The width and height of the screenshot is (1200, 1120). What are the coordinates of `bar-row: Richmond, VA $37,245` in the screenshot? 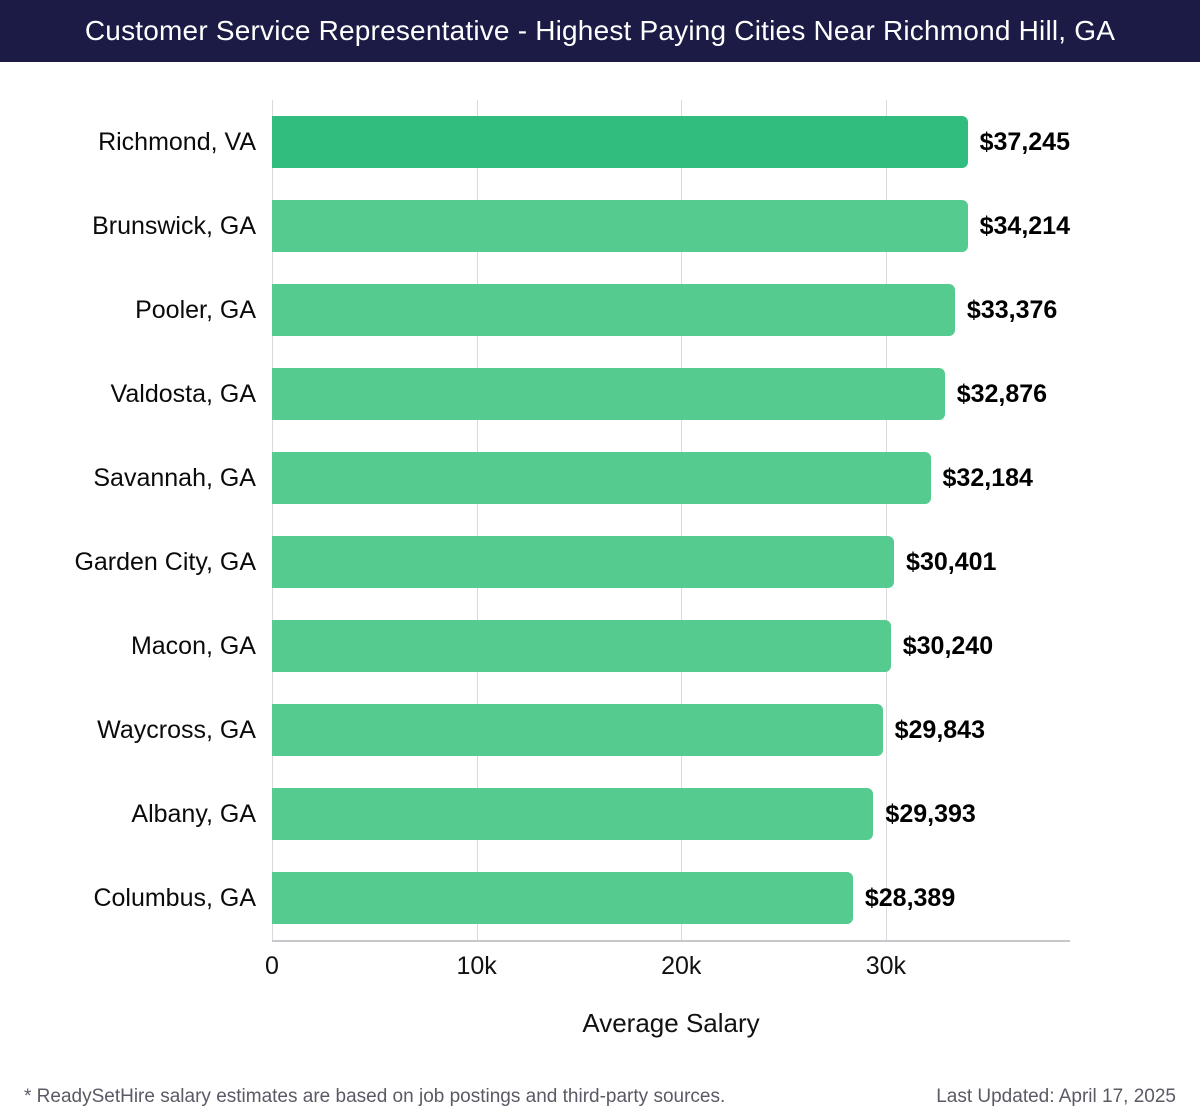 It's located at (535, 142).